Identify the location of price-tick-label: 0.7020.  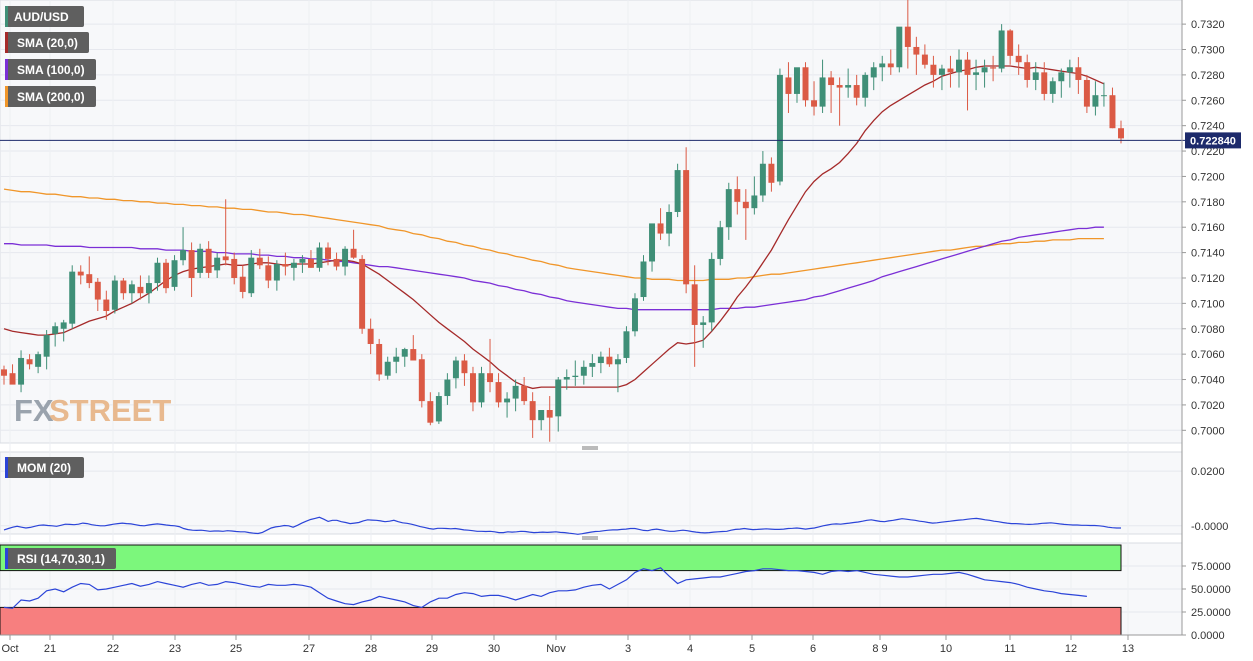
(1208, 406).